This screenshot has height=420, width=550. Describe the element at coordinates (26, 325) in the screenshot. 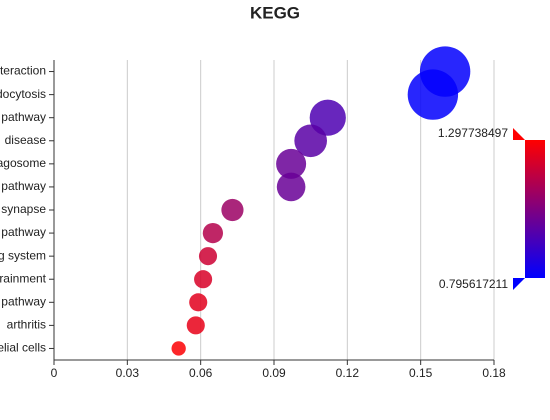

I see `y-tick-label: arthritis` at that location.